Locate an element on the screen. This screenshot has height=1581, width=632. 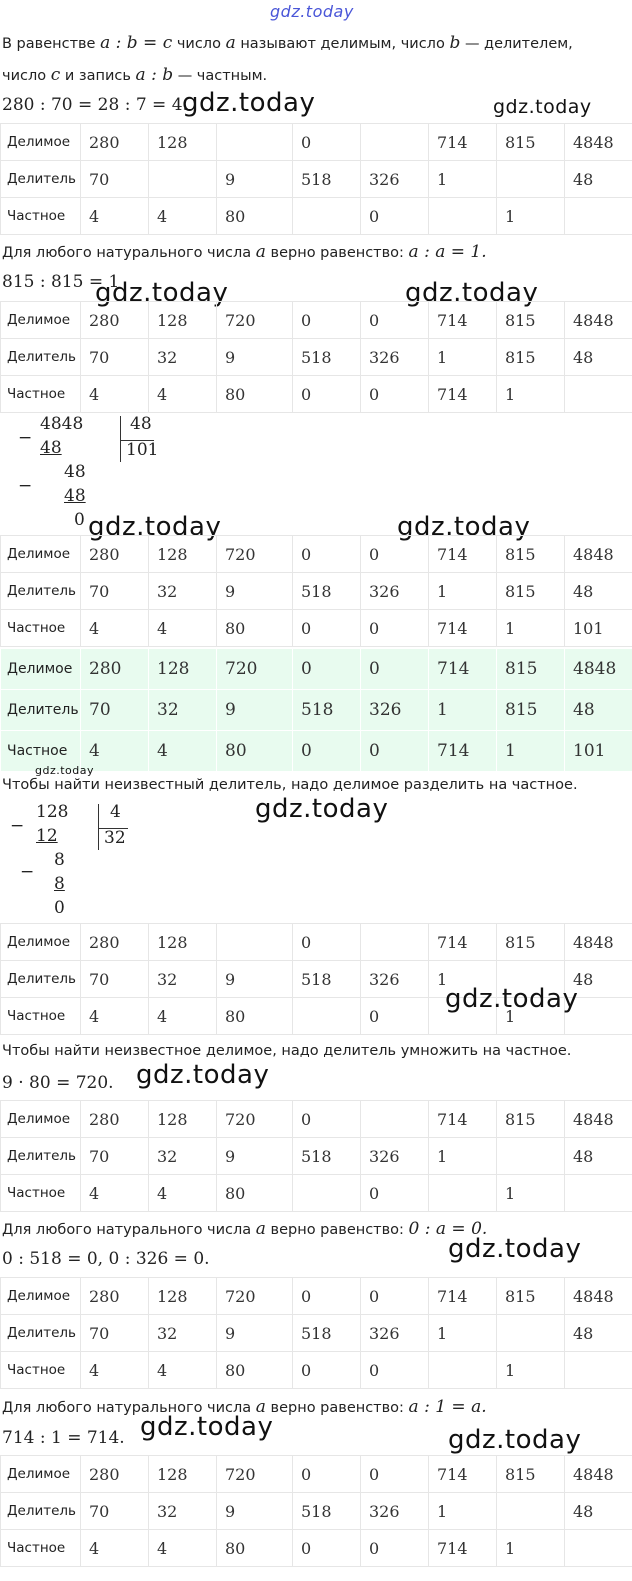
intro-text: В равенстве is located at coordinates (49, 44).